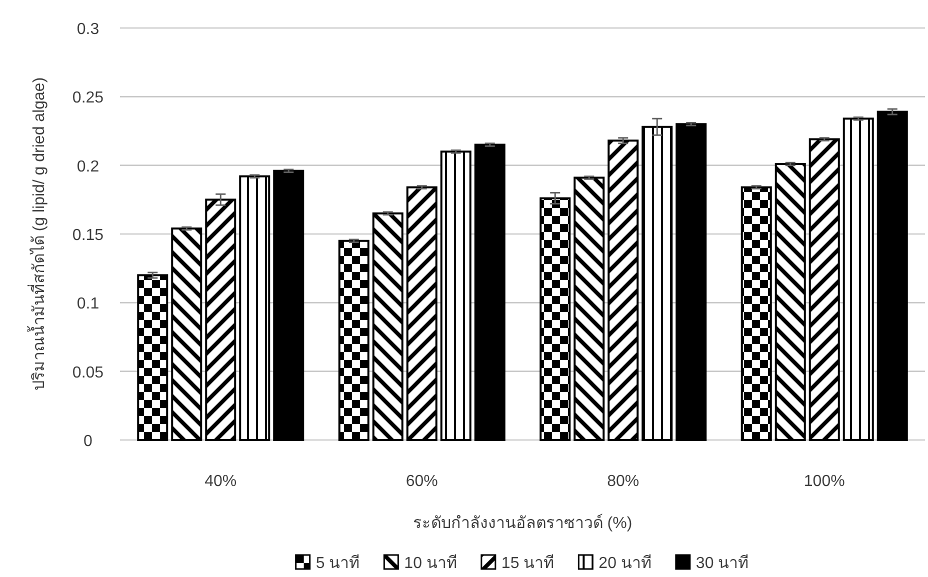 This screenshot has height=577, width=928. I want to click on legend-label: 15 นาที, so click(528, 563).